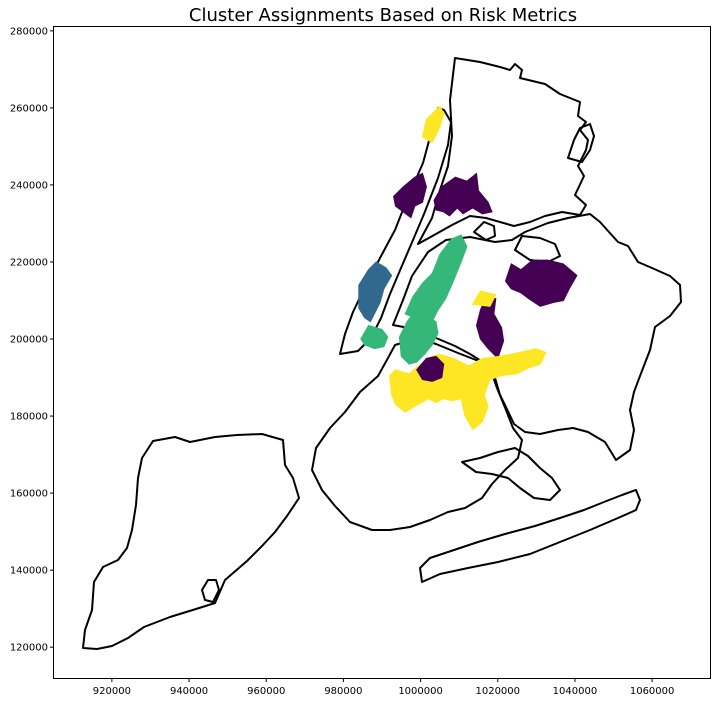  What do you see at coordinates (541, 283) in the screenshot?
I see `region-east-queens` at bounding box center [541, 283].